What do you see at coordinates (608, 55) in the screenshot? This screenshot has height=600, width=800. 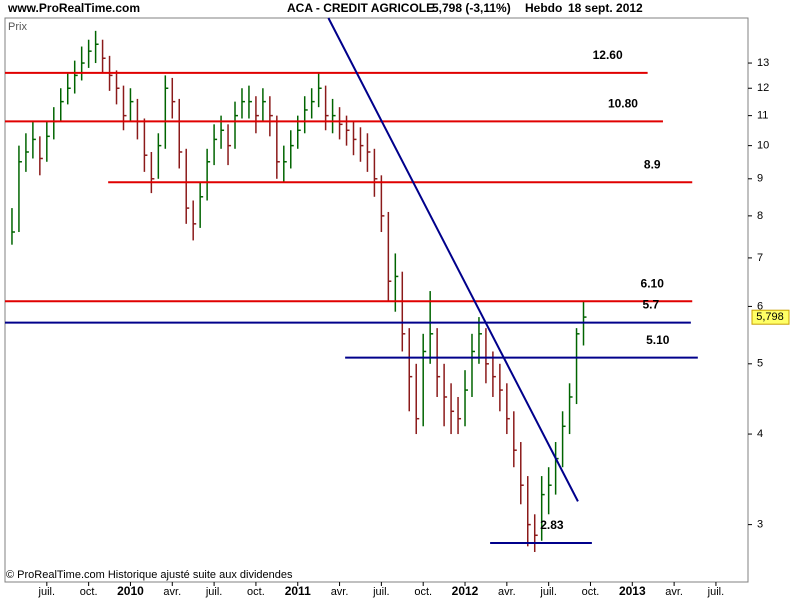 I see `level-label: 12.60` at bounding box center [608, 55].